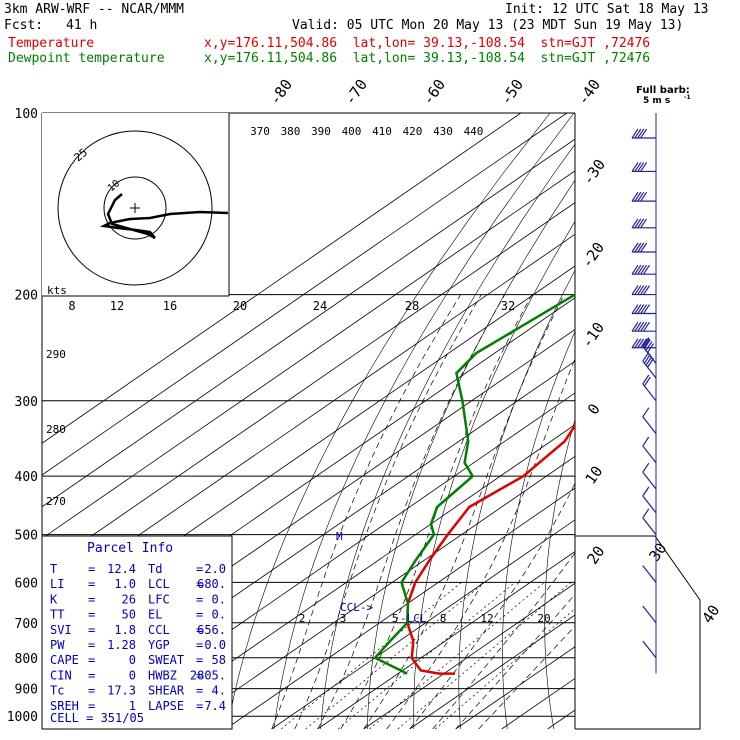  What do you see at coordinates (125, 630) in the screenshot?
I see `parcel-value: 1.8` at bounding box center [125, 630].